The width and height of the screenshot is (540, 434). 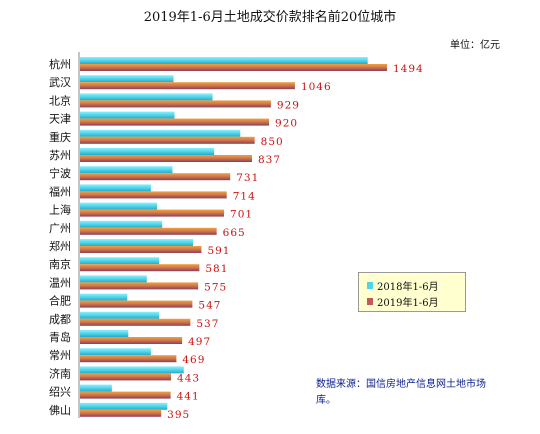 I want to click on data-label: 537, so click(x=207, y=324).